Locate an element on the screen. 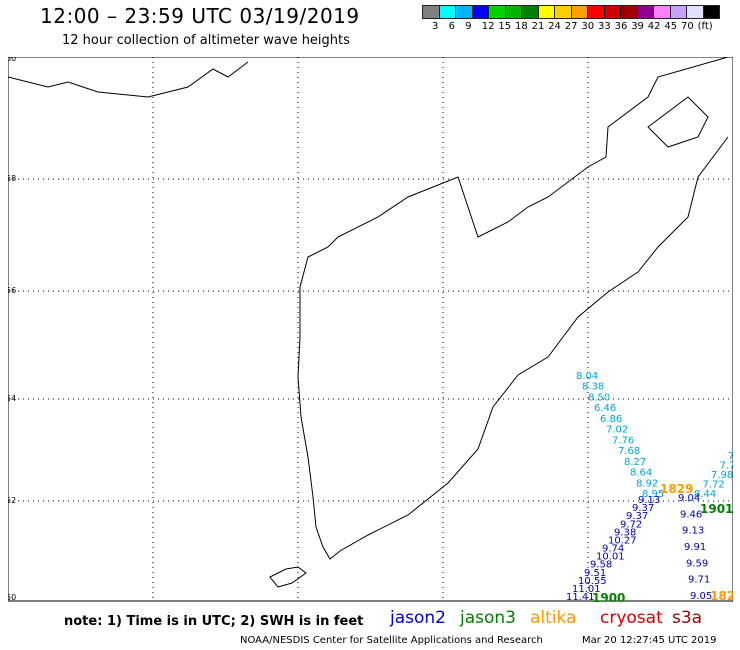 The width and height of the screenshot is (740, 650). swh-value: 8.27 is located at coordinates (635, 462).